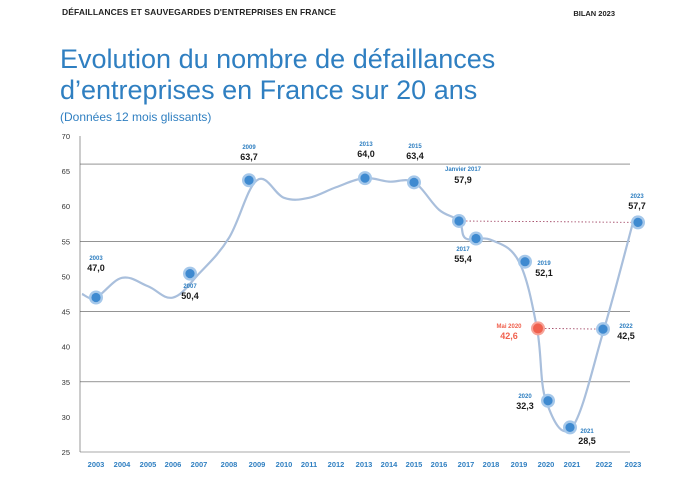 The width and height of the screenshot is (695, 483). What do you see at coordinates (633, 464) in the screenshot?
I see `x-tick-label: 2023` at bounding box center [633, 464].